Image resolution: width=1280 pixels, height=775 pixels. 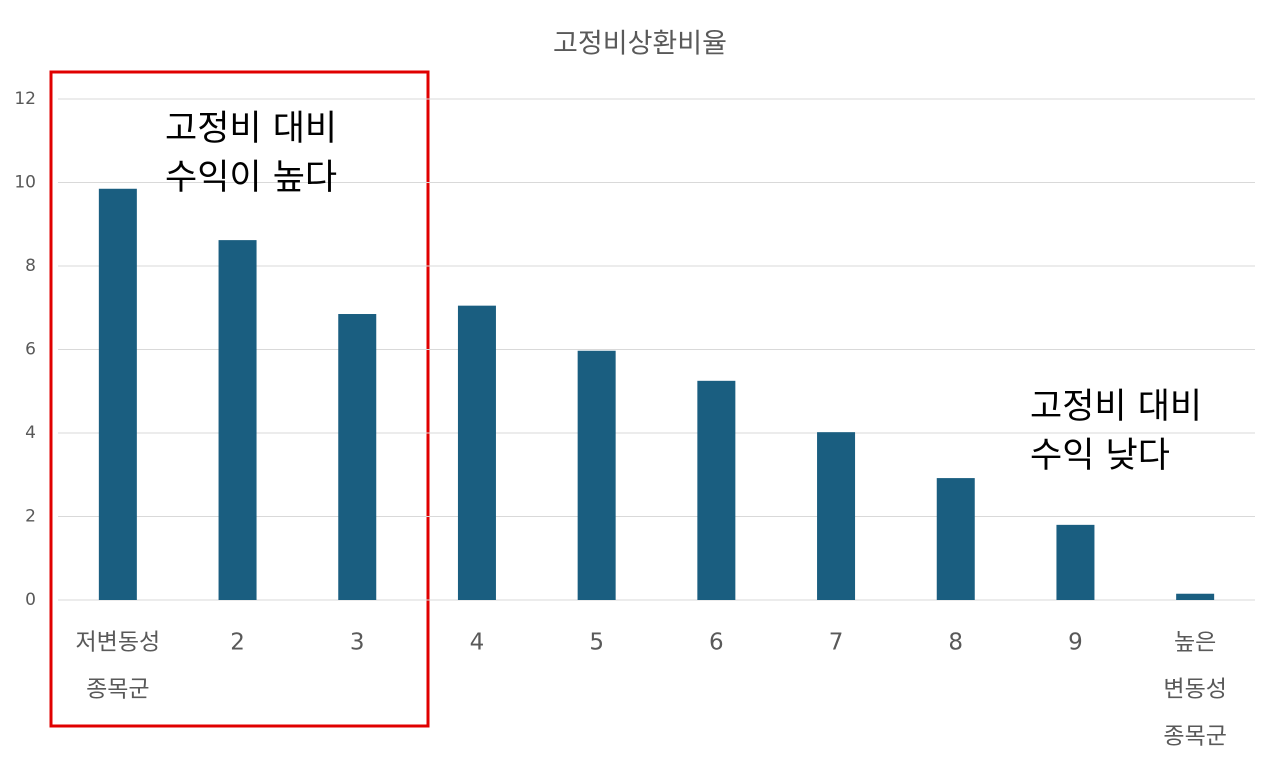 I want to click on x-tick-label: 6, so click(x=716, y=643).